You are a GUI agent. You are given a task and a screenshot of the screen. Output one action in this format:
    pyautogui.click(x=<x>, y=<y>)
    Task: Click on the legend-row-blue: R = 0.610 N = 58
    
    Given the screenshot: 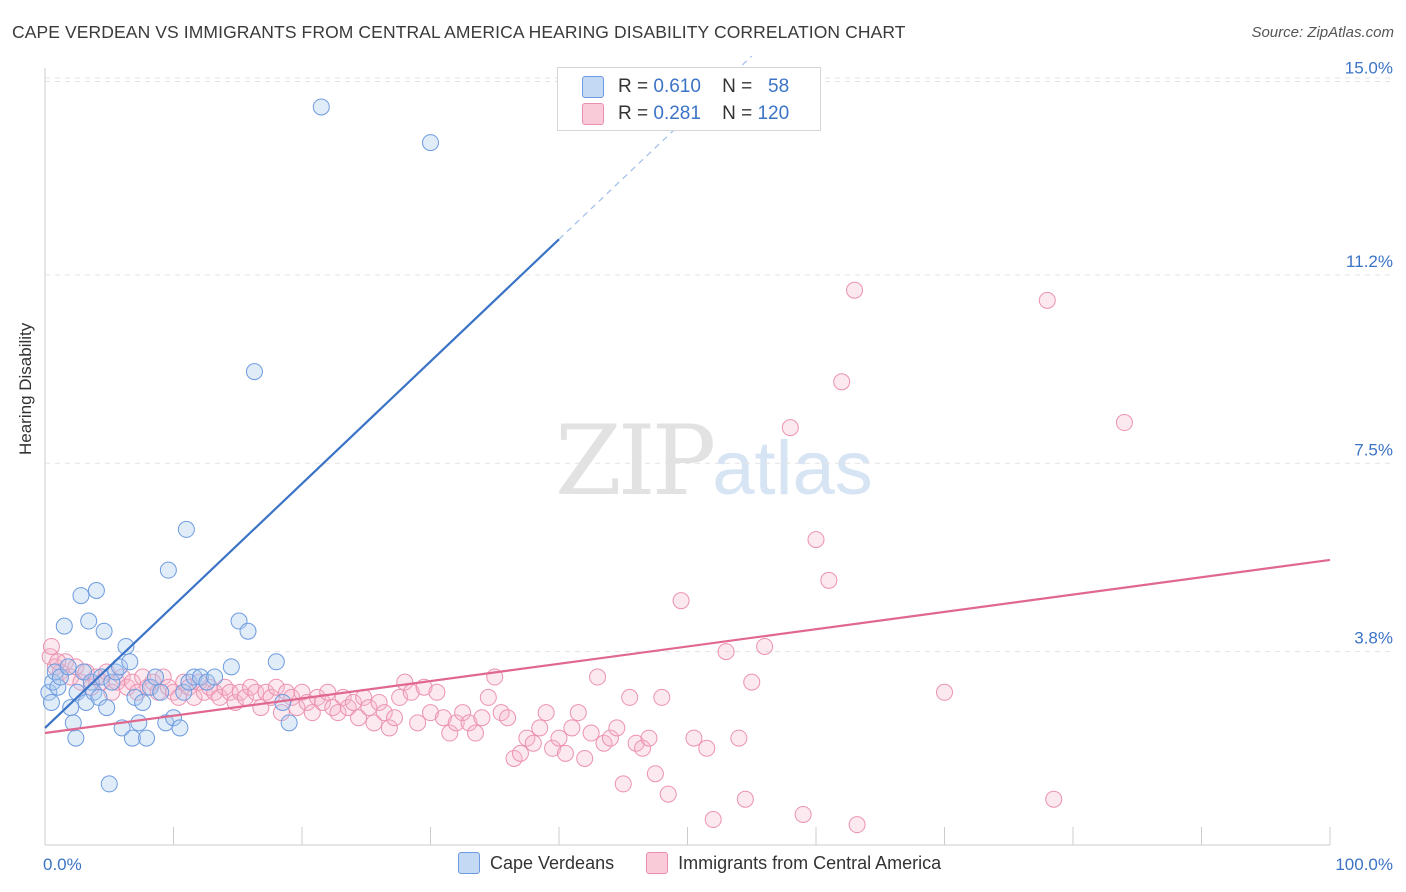 What is the action you would take?
    pyautogui.click(x=685, y=87)
    